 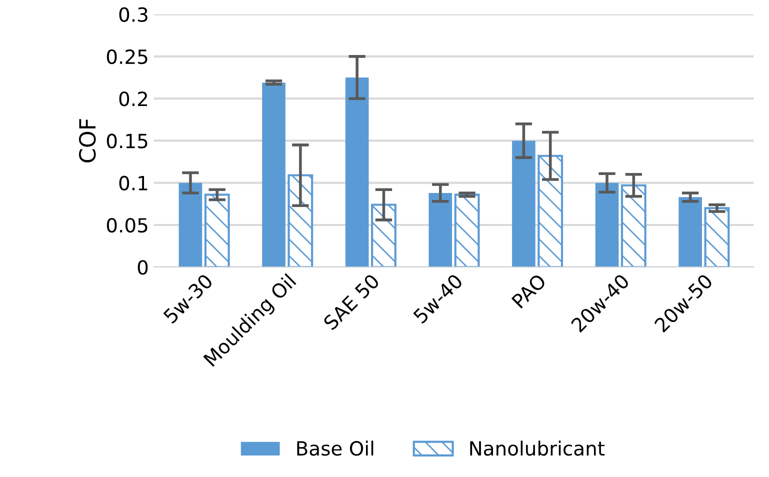 What do you see at coordinates (537, 448) in the screenshot?
I see `legend-label: Nanolubricant` at bounding box center [537, 448].